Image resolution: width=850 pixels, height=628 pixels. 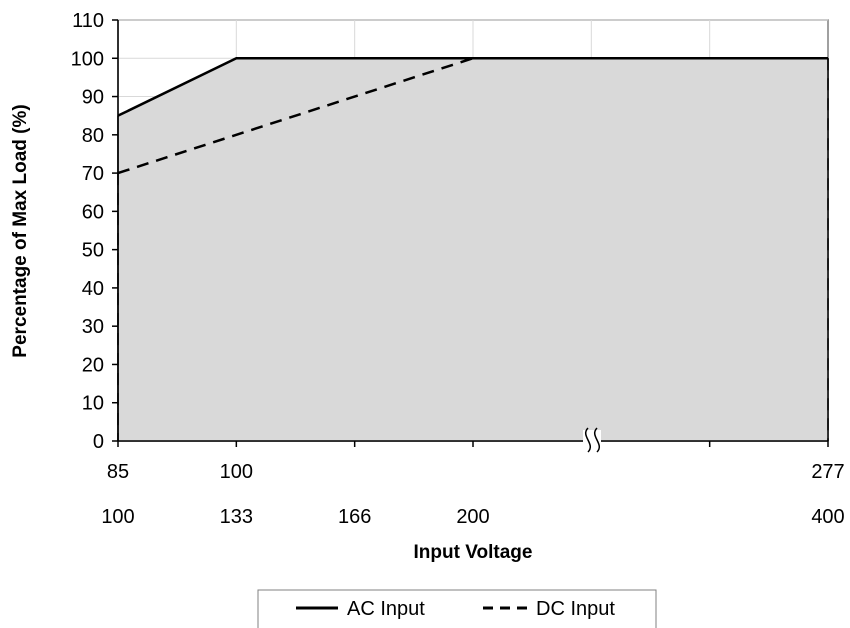 What do you see at coordinates (575, 609) in the screenshot?
I see `legend-dc-label: DC Input` at bounding box center [575, 609].